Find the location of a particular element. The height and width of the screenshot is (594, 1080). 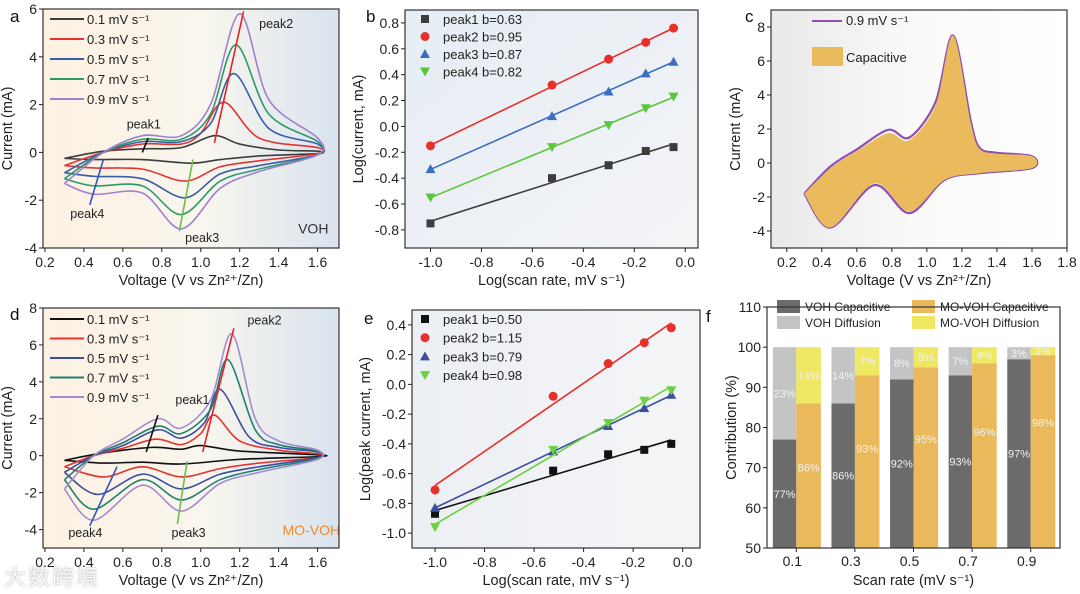

sample-tag: VOH is located at coordinates (313, 229).